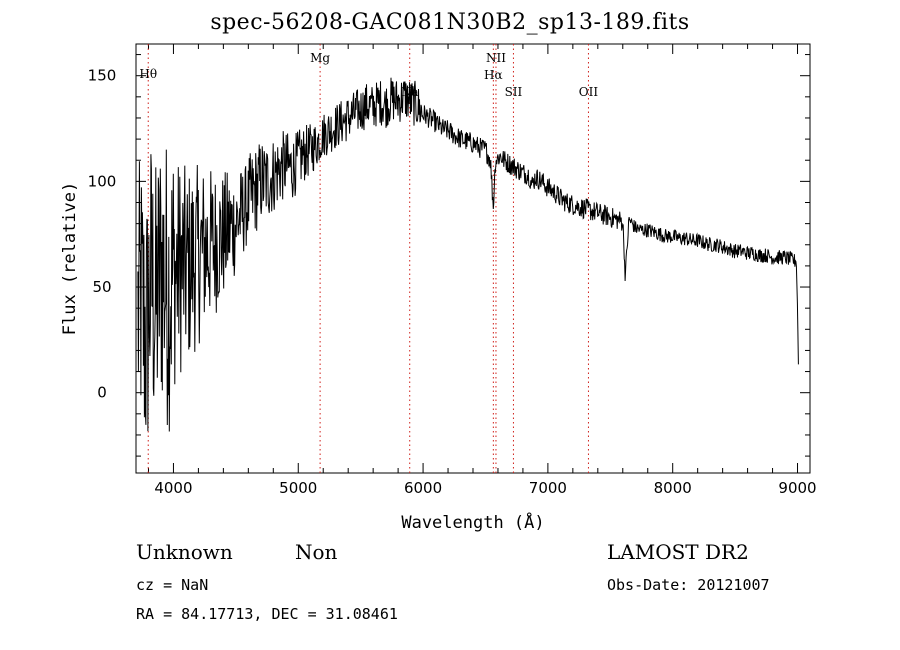  I want to click on y-tick-label: 100, so click(102, 181).